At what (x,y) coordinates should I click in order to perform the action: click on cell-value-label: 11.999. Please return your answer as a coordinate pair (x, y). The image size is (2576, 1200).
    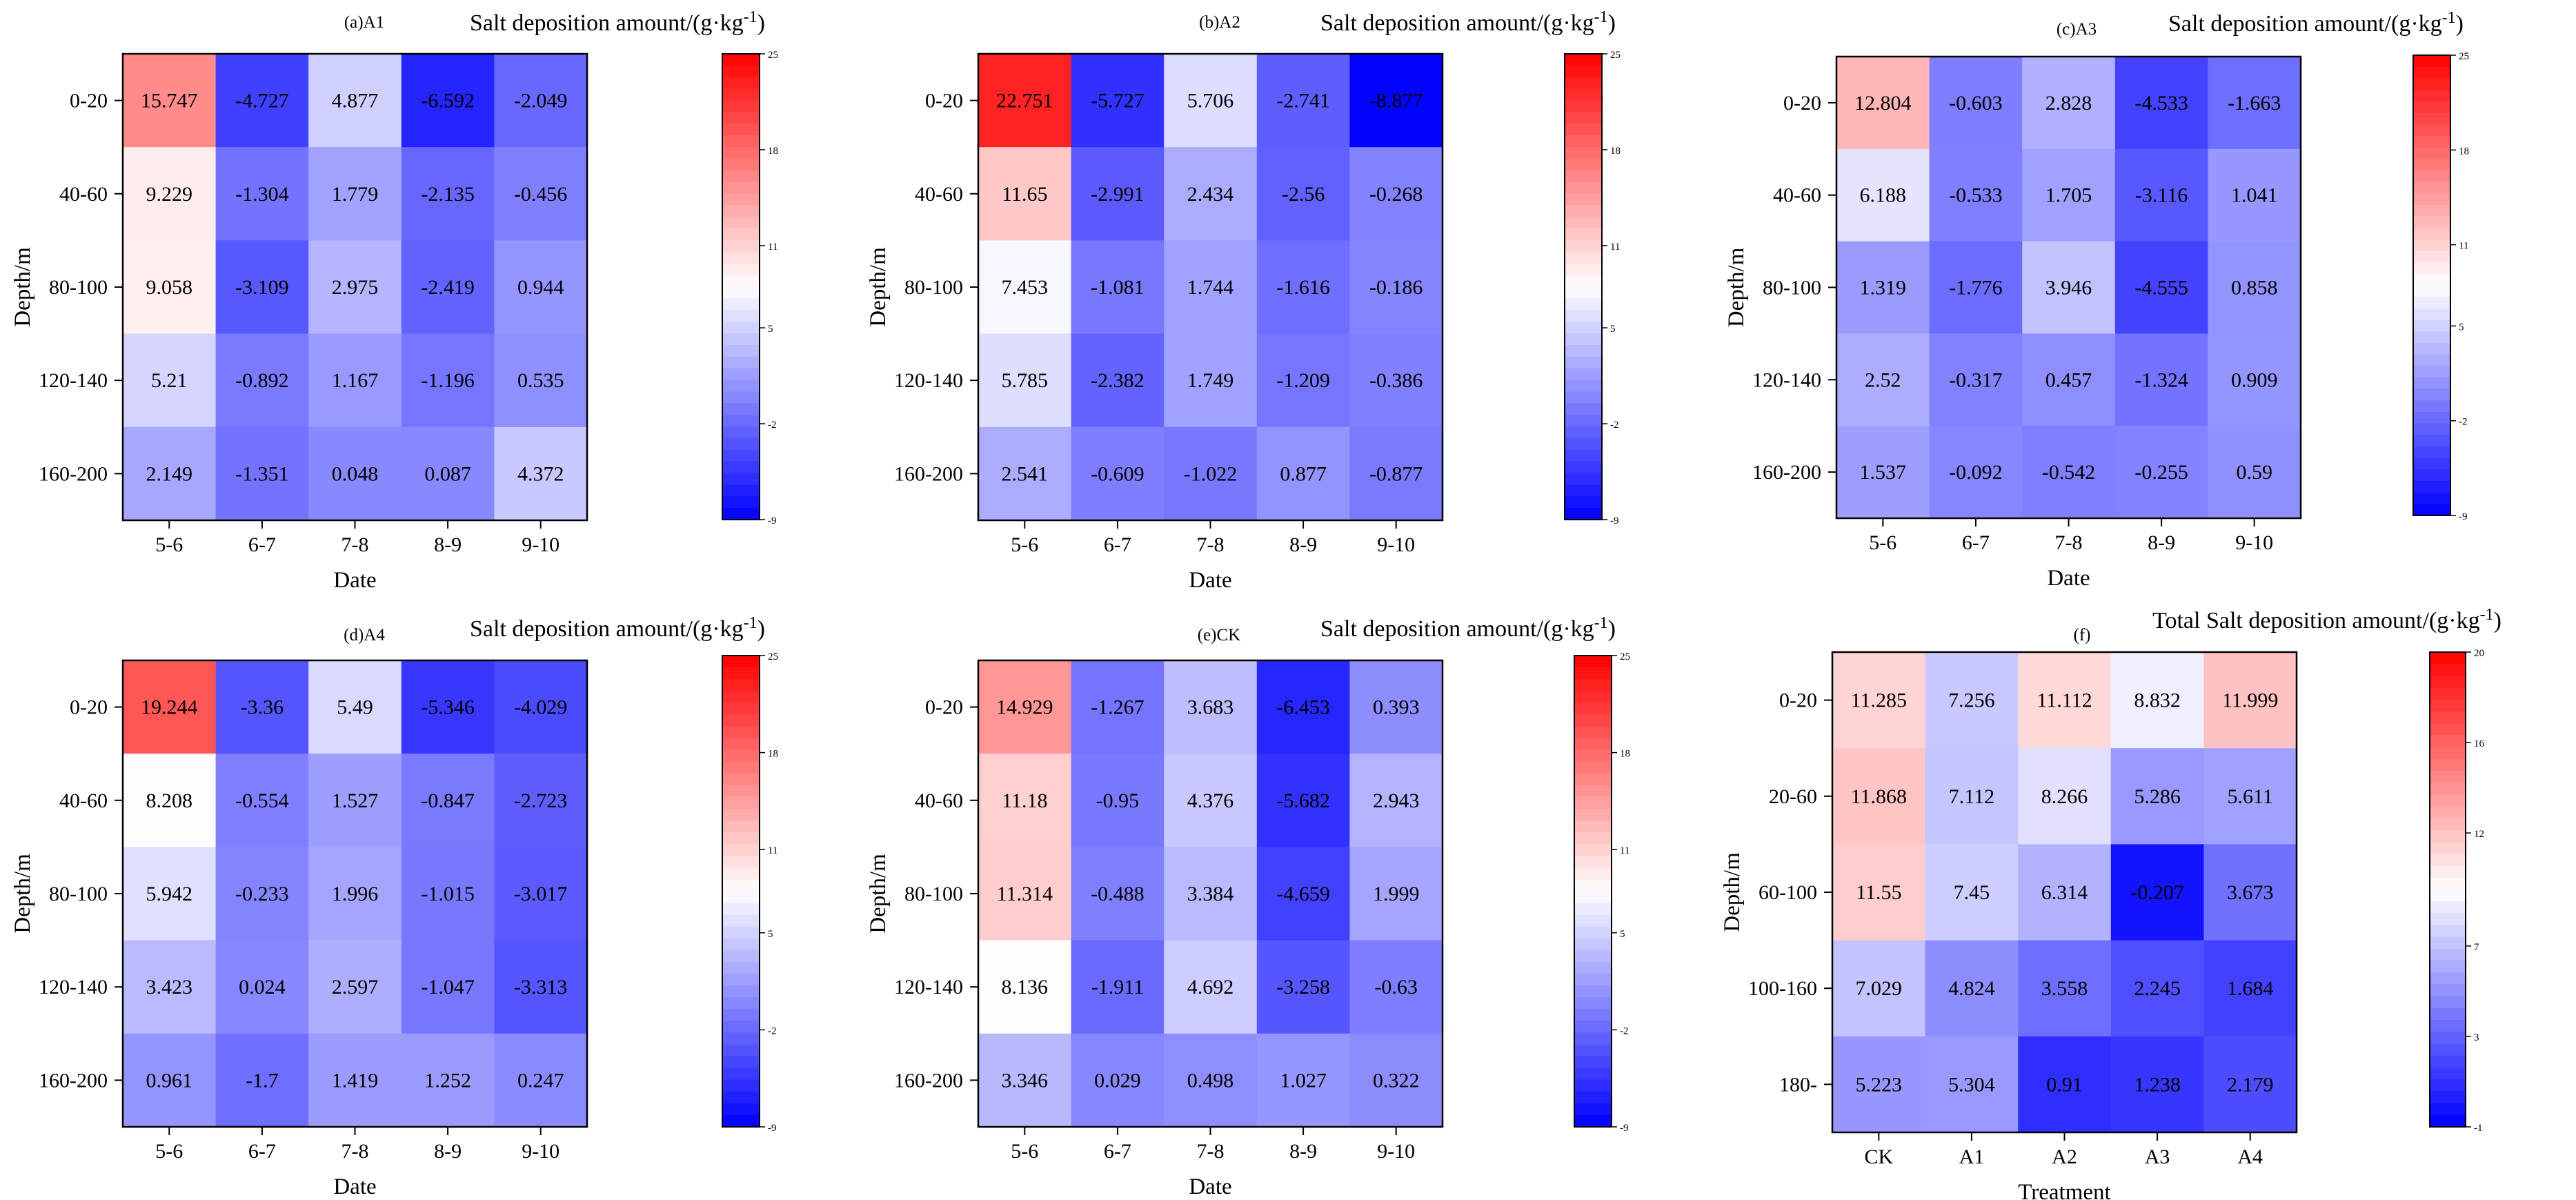
    Looking at the image, I should click on (2250, 701).